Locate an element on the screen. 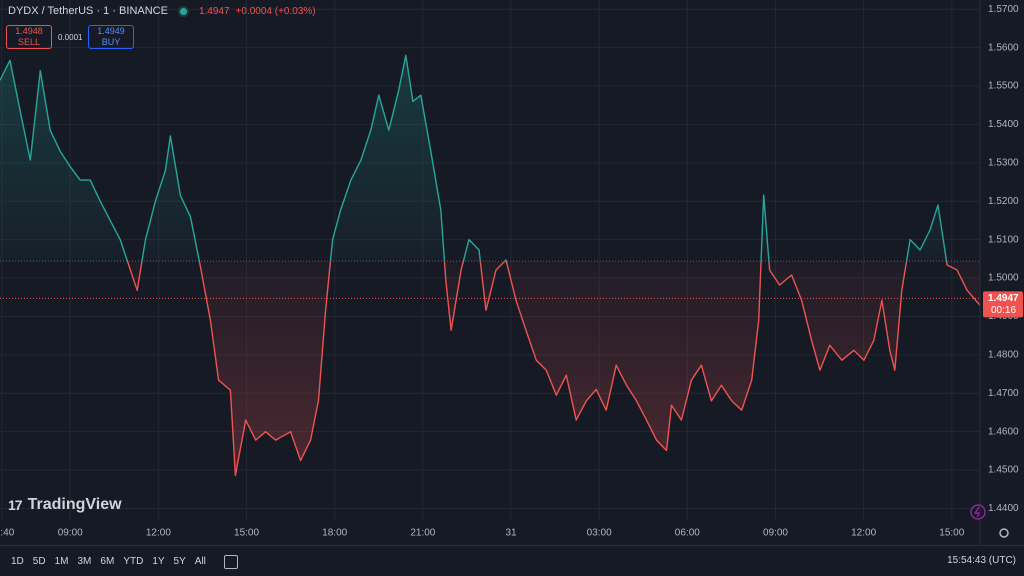 The width and height of the screenshot is (1024, 576). range-button: 1Y is located at coordinates (158, 561).